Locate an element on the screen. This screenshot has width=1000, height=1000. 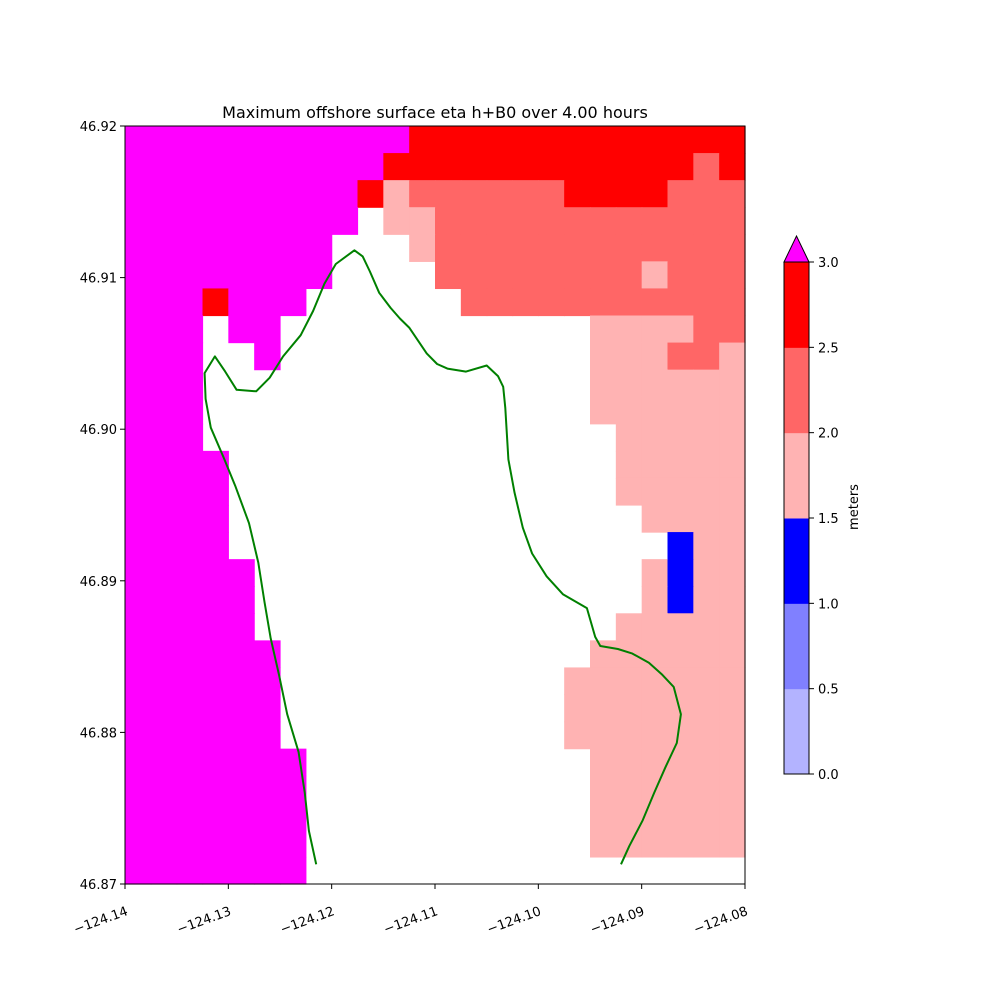
y-tick-label: 46.88 is located at coordinates (98, 733).